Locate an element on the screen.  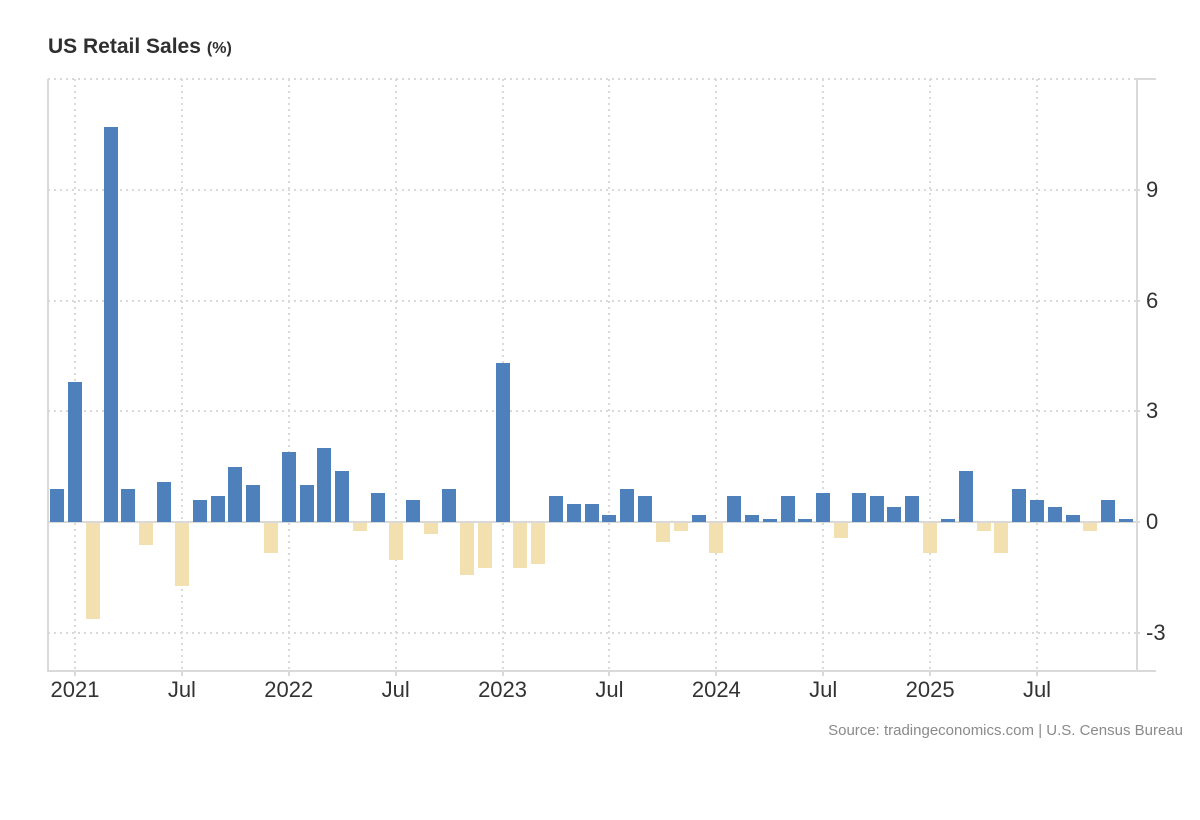
x-axis-label-2022-01: 2022 is located at coordinates (289, 689).